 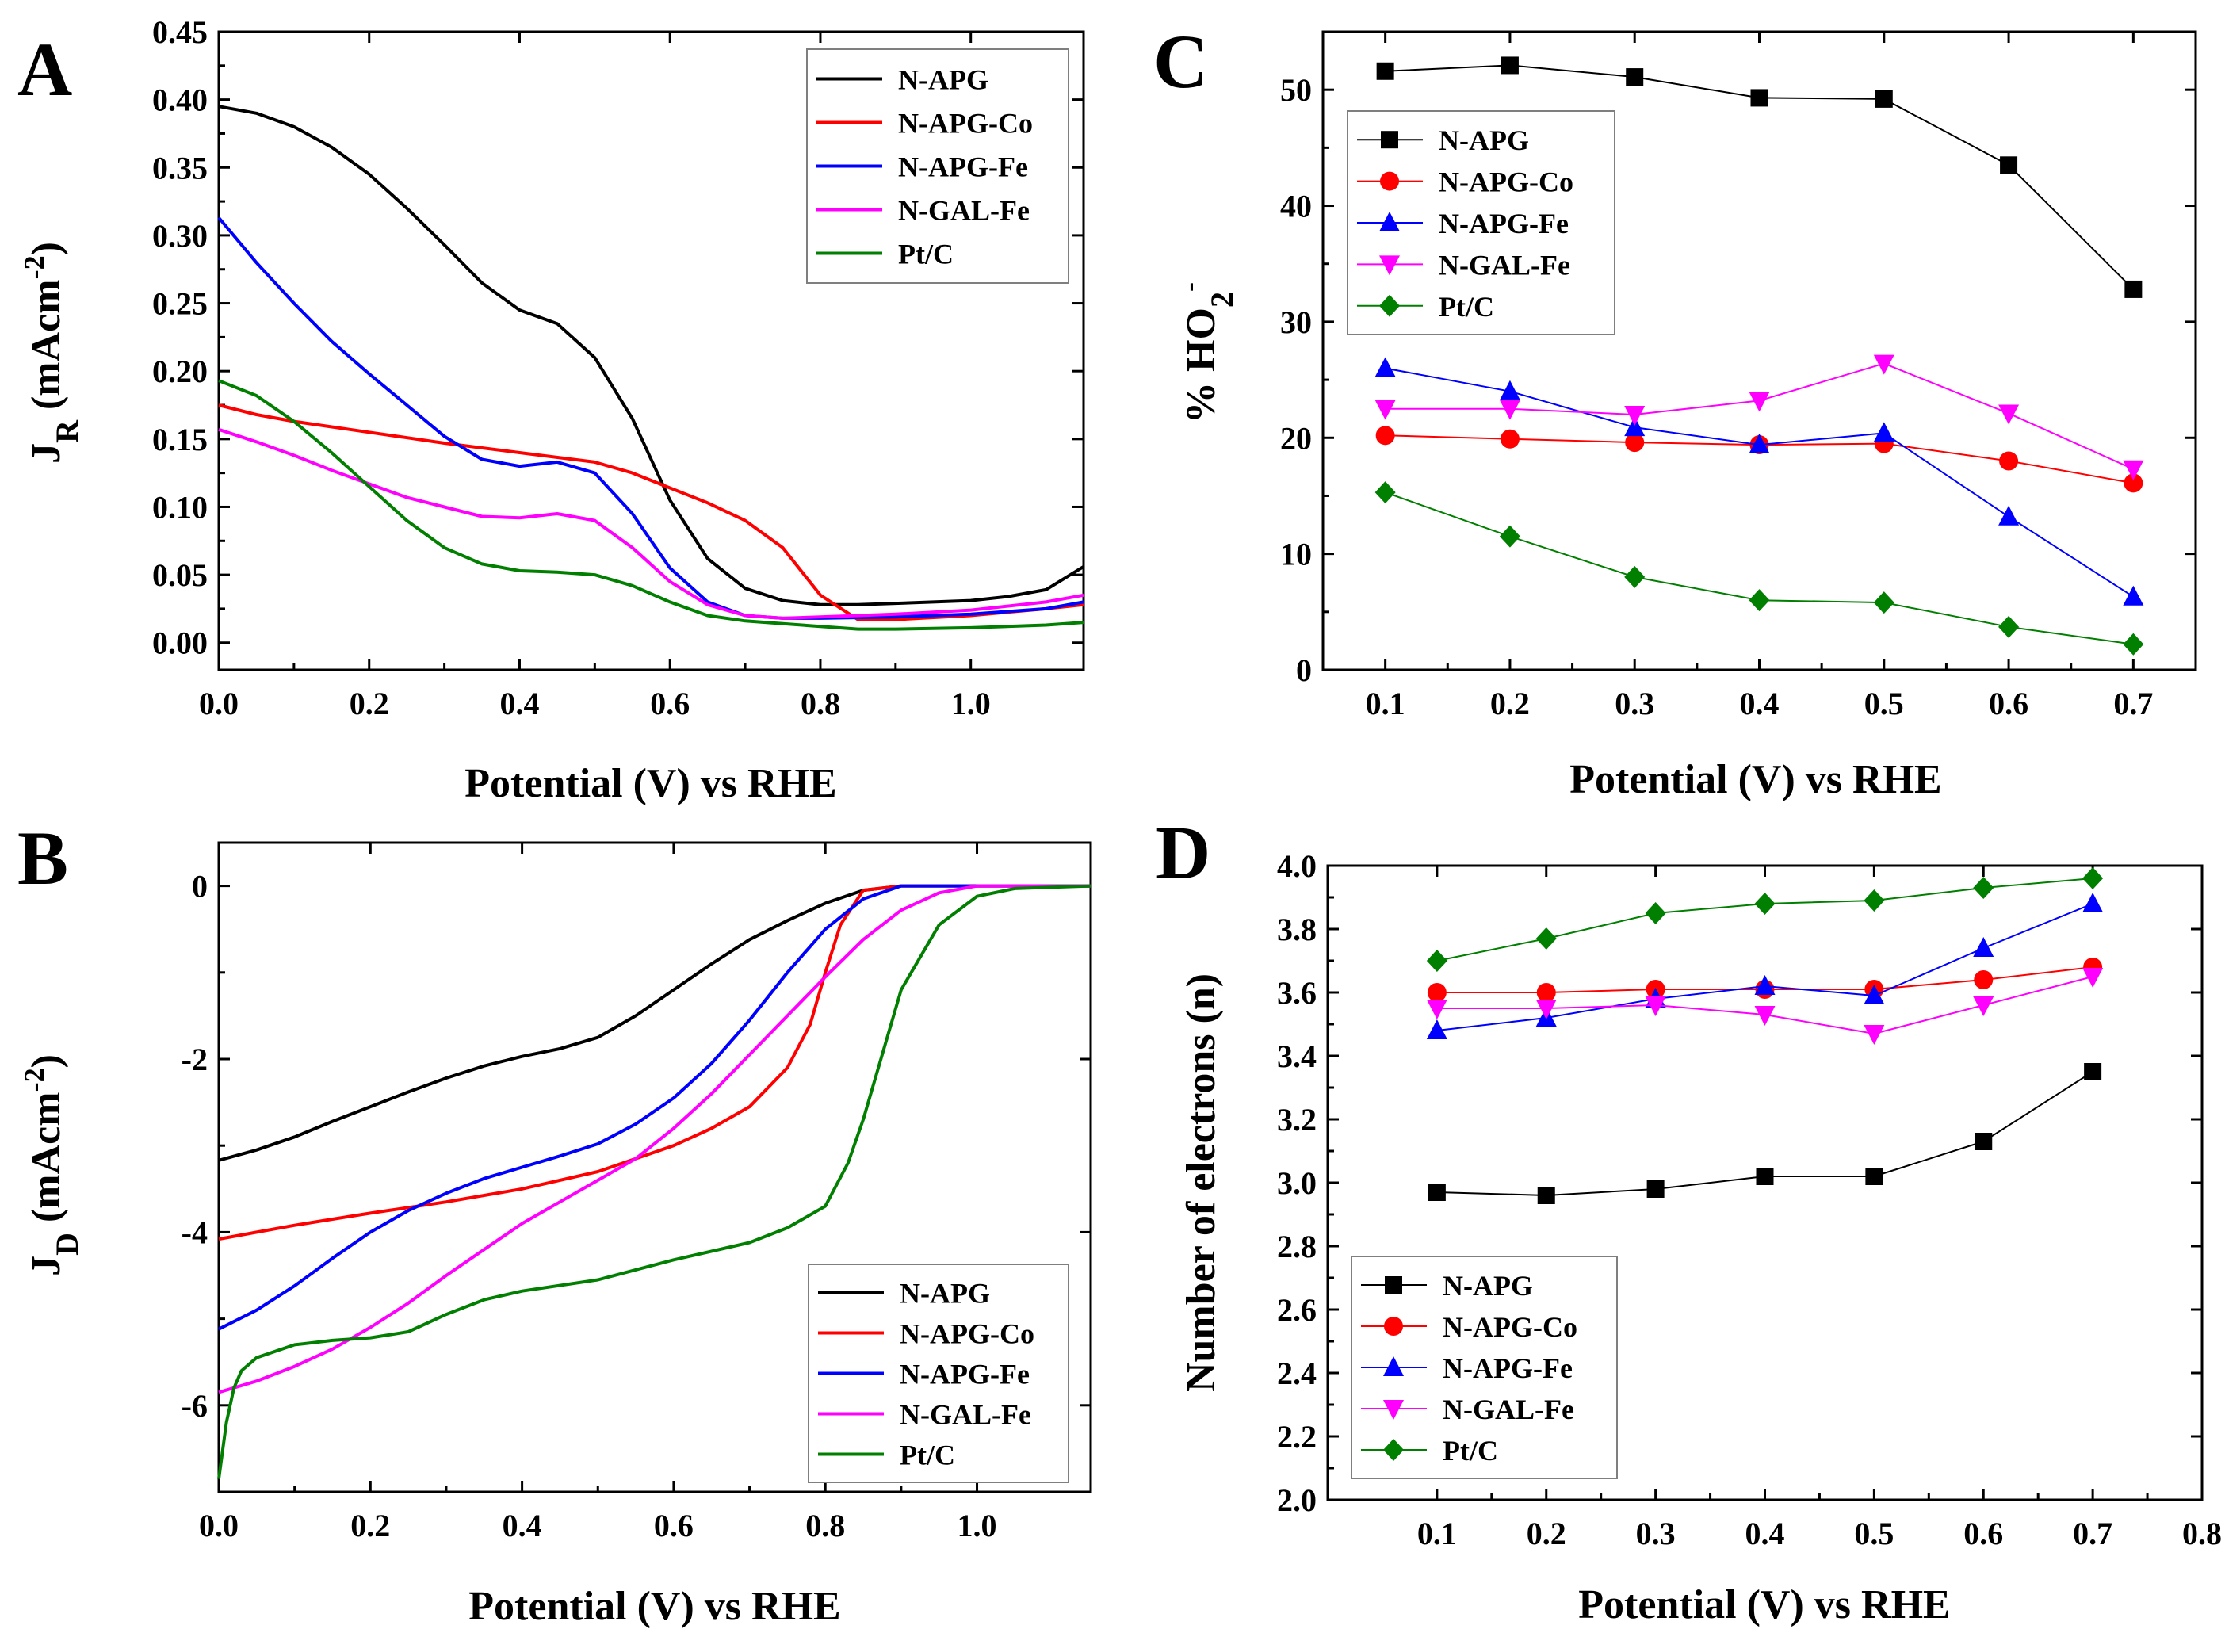 What do you see at coordinates (1297, 866) in the screenshot?
I see `y-tick-label: 4.0` at bounding box center [1297, 866].